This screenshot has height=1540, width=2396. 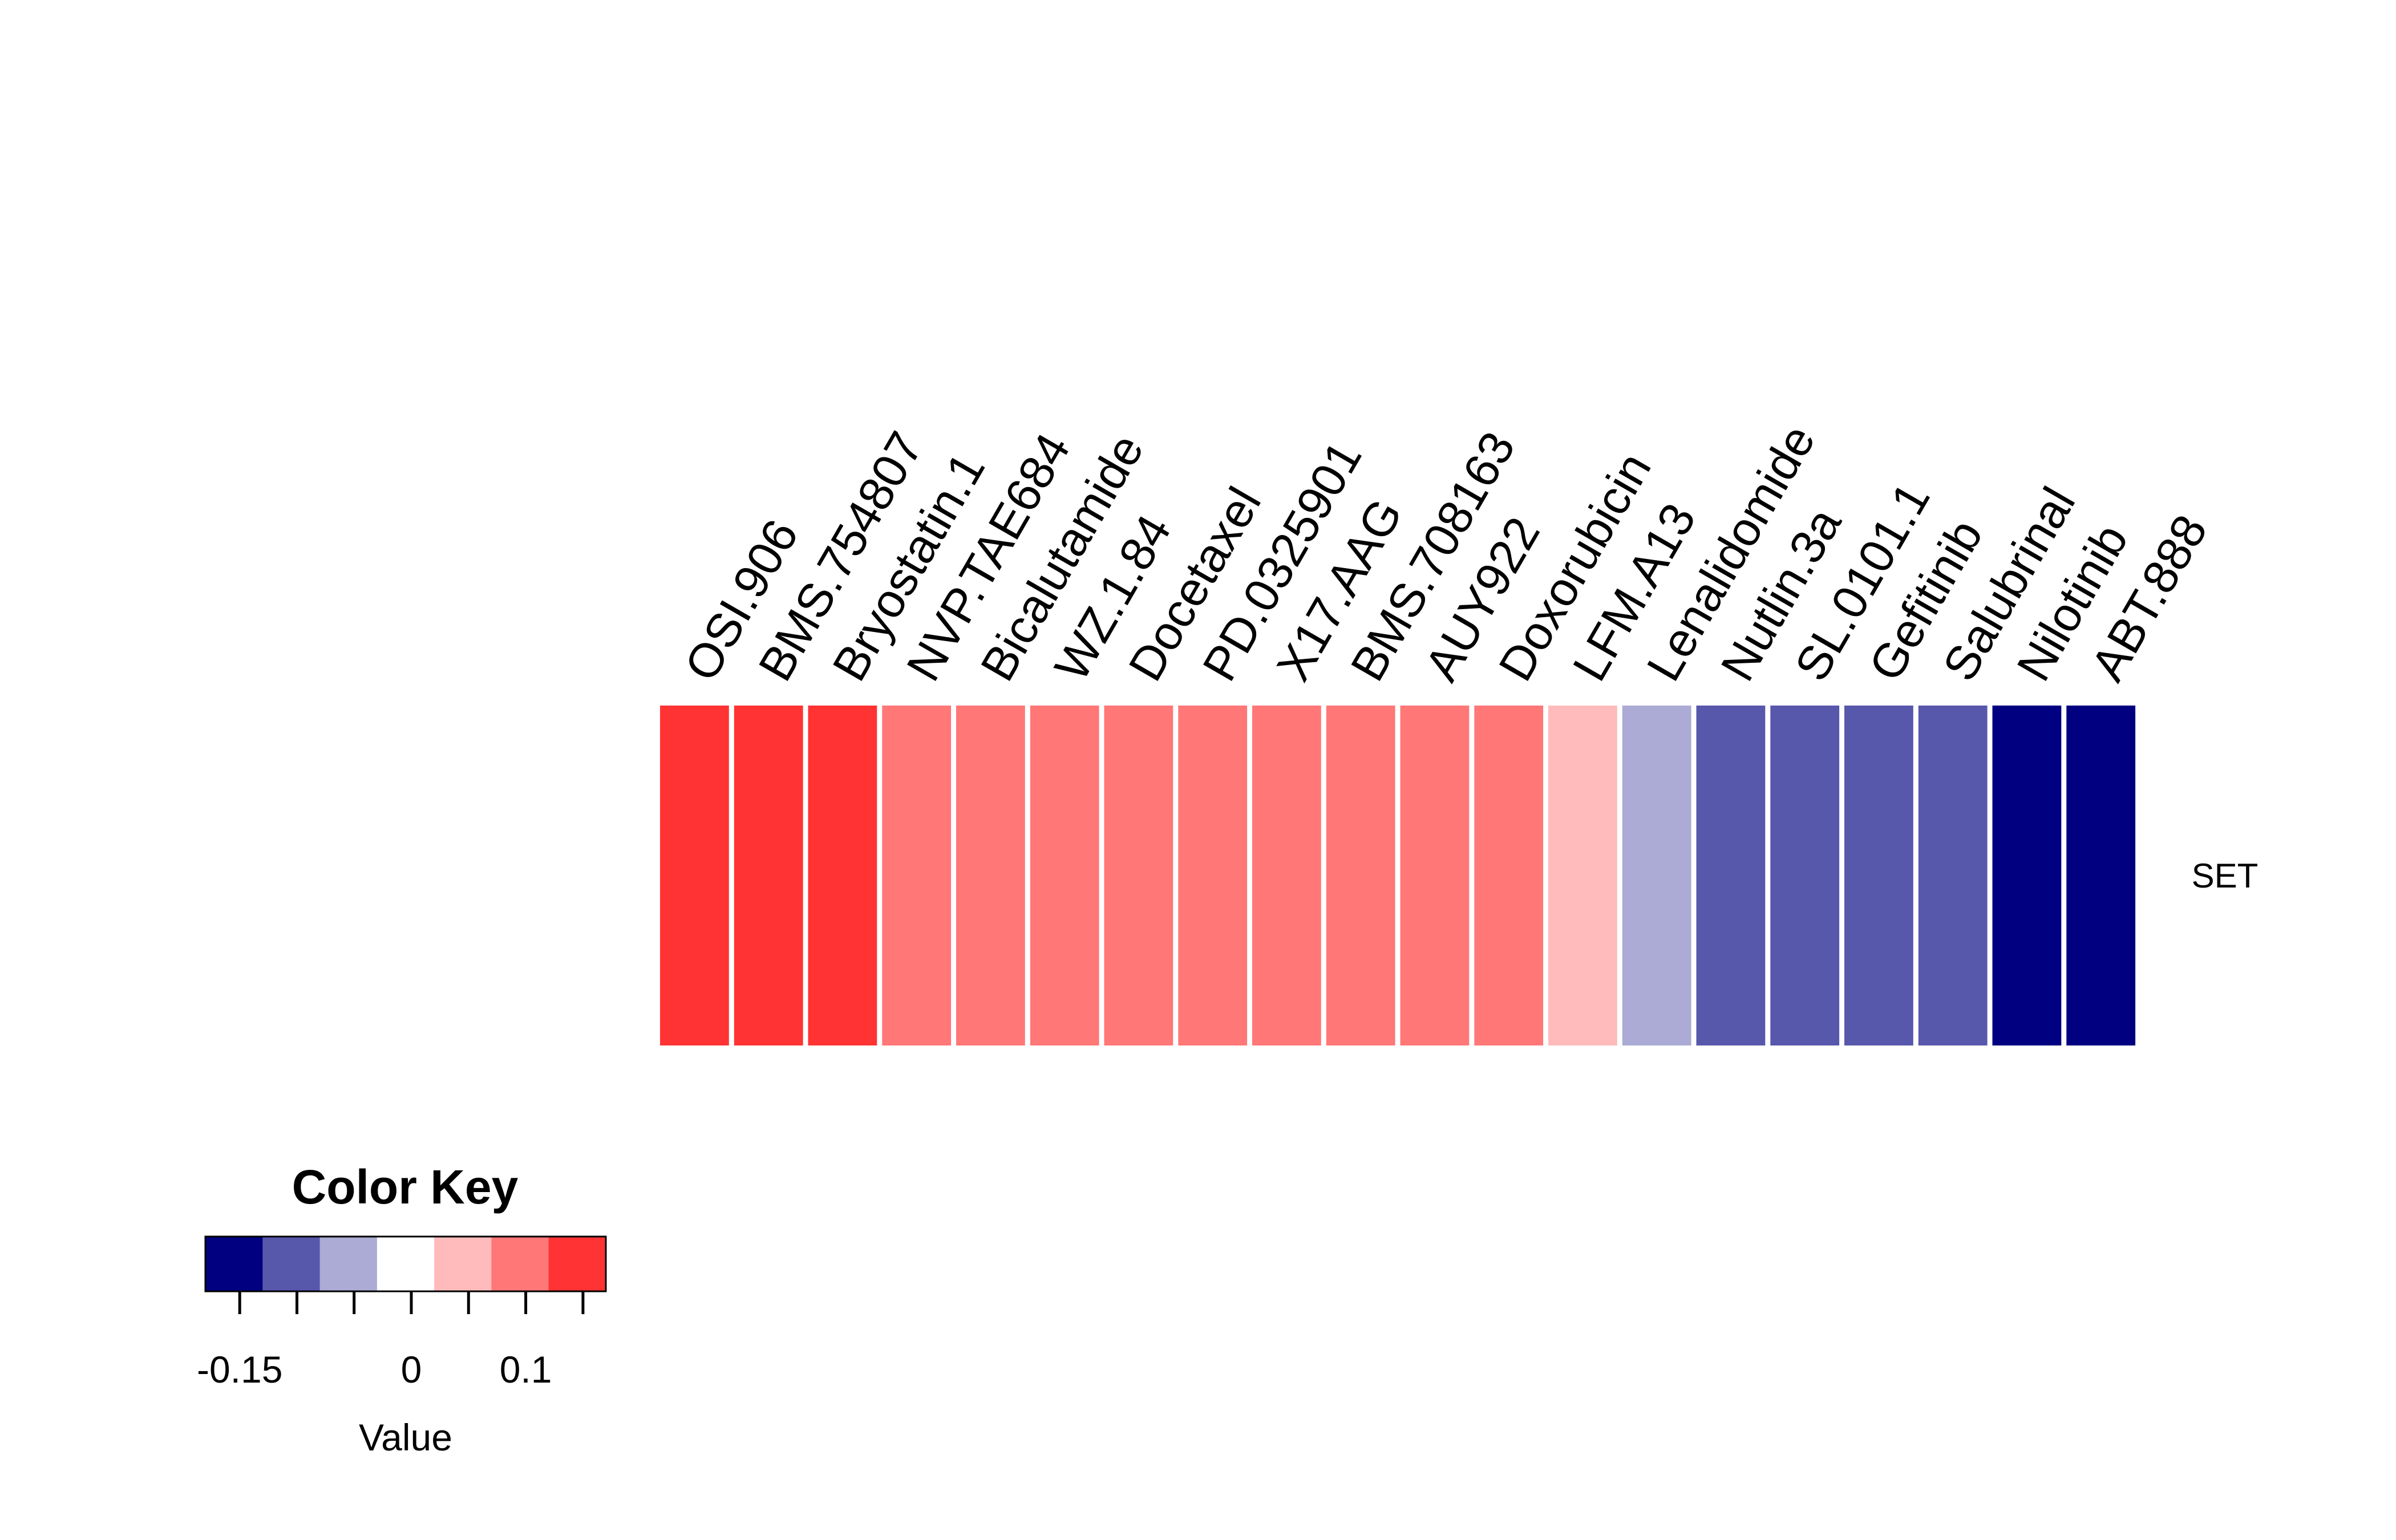 I want to click on row-label: SET, so click(x=2225, y=876).